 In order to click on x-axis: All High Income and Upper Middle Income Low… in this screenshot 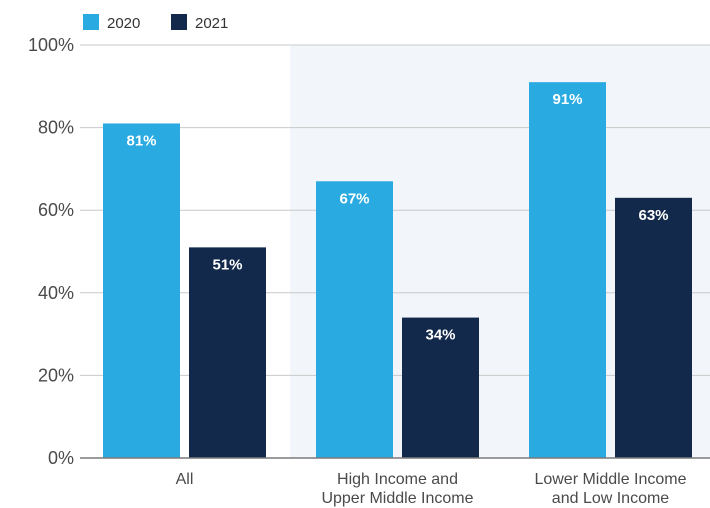, I will do `click(395, 482)`.